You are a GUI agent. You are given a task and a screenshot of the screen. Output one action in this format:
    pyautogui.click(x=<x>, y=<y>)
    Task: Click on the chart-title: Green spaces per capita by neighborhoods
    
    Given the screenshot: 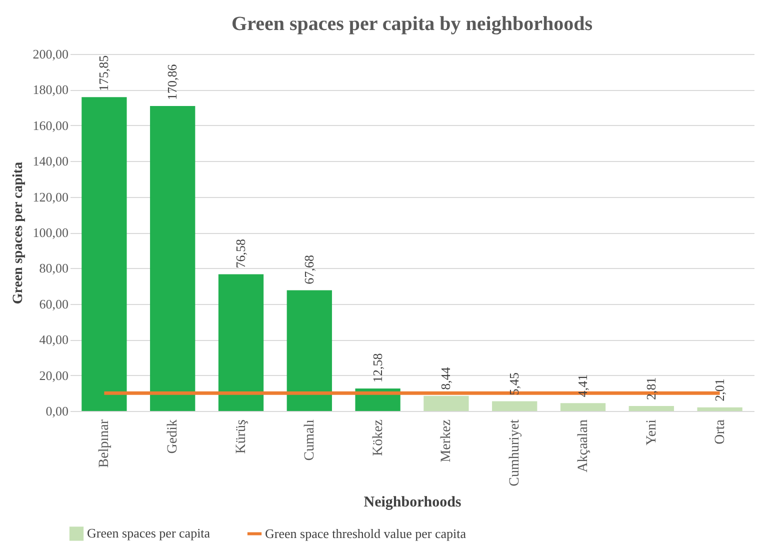 What is the action you would take?
    pyautogui.click(x=412, y=24)
    